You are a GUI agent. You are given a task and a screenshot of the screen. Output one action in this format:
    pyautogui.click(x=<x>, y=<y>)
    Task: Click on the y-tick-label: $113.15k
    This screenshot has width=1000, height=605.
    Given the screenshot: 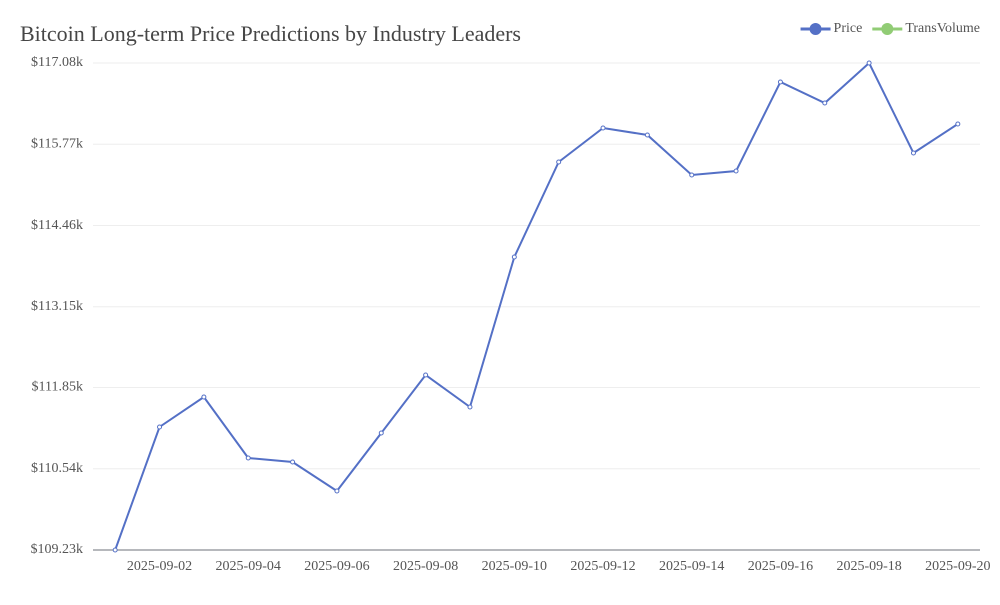 What is the action you would take?
    pyautogui.click(x=57, y=306)
    